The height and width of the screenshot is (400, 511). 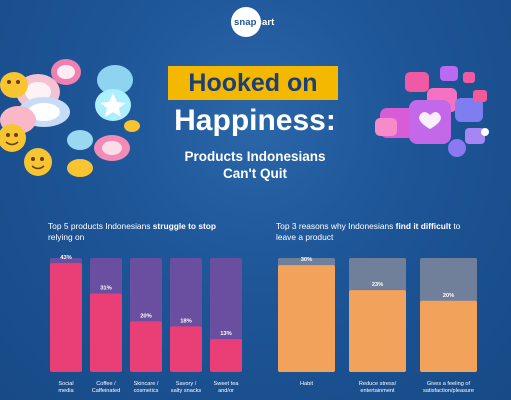 What do you see at coordinates (307, 260) in the screenshot?
I see `right-chart-value-label-0: 30%` at bounding box center [307, 260].